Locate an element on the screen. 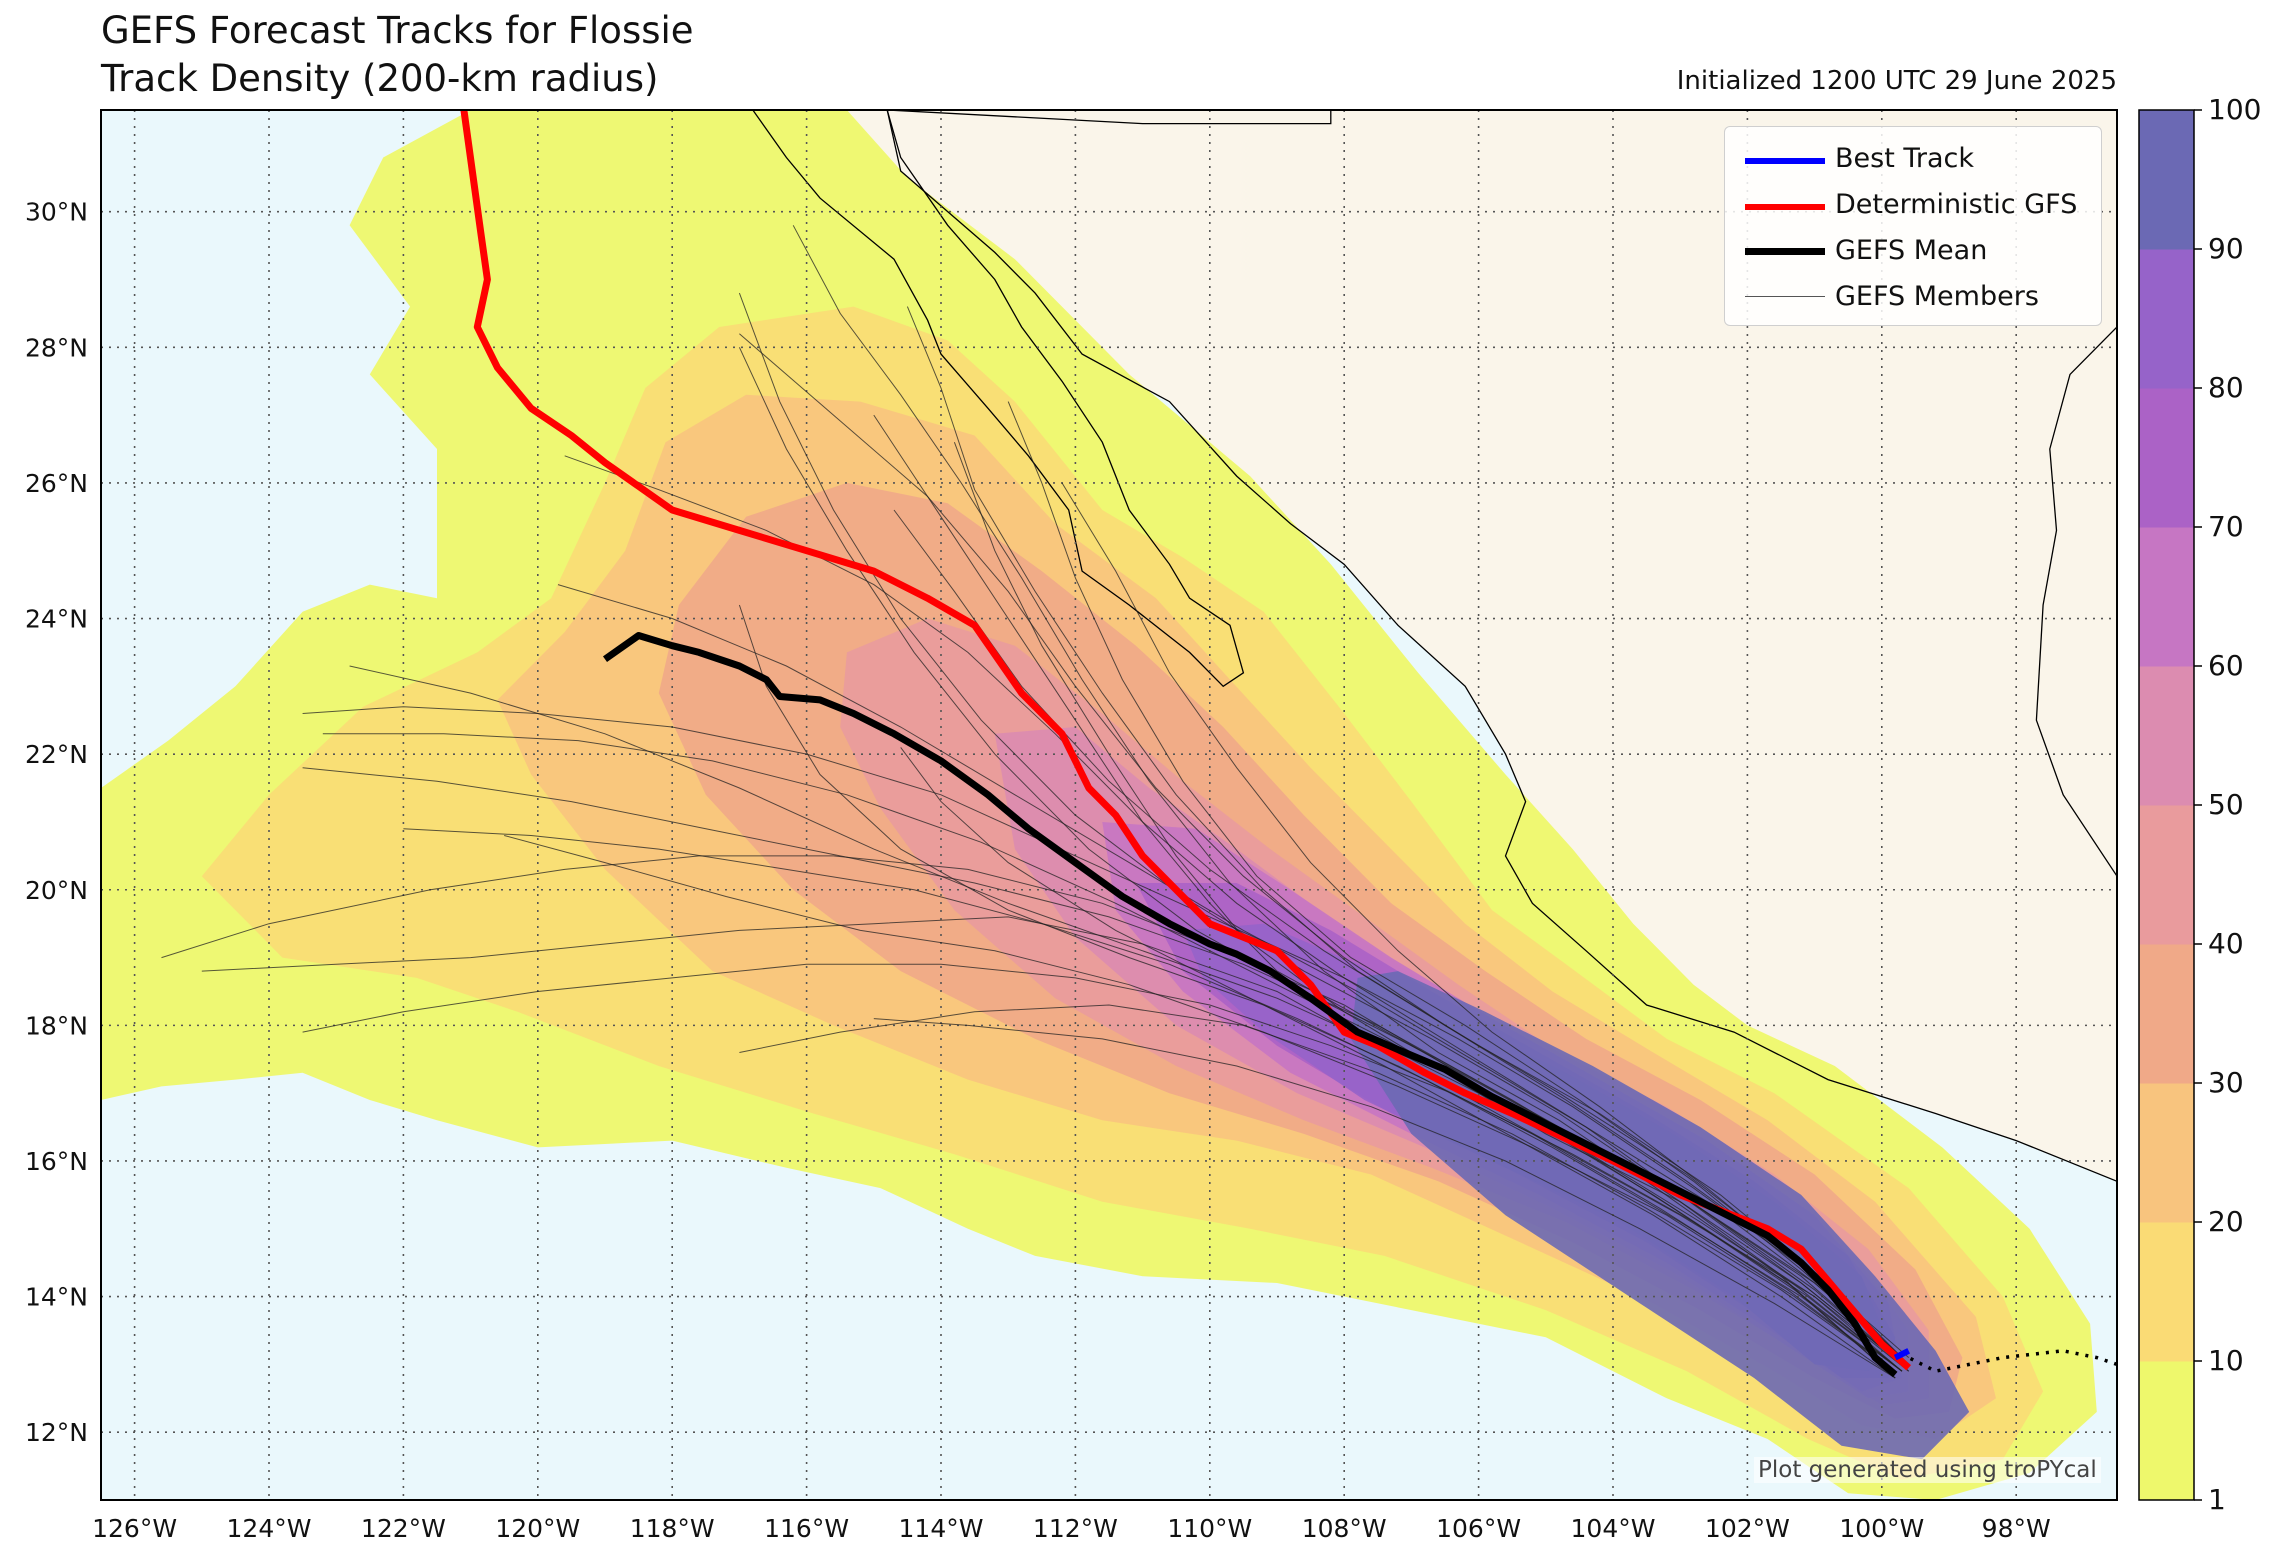  colorbar-tick-label: 30 is located at coordinates (2226, 1082).